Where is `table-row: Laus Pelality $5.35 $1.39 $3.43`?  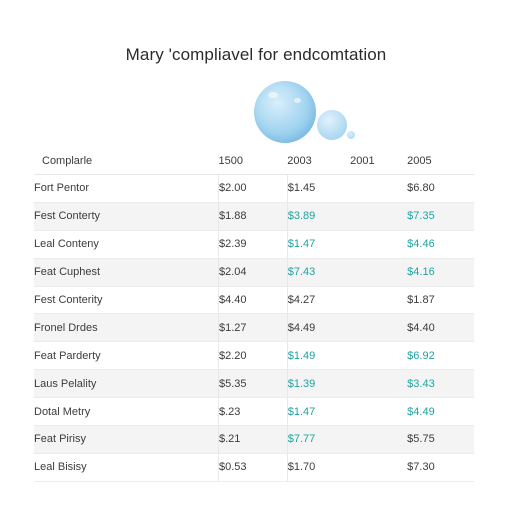
table-row: Laus Pelality $5.35 $1.39 $3.43 is located at coordinates (254, 384).